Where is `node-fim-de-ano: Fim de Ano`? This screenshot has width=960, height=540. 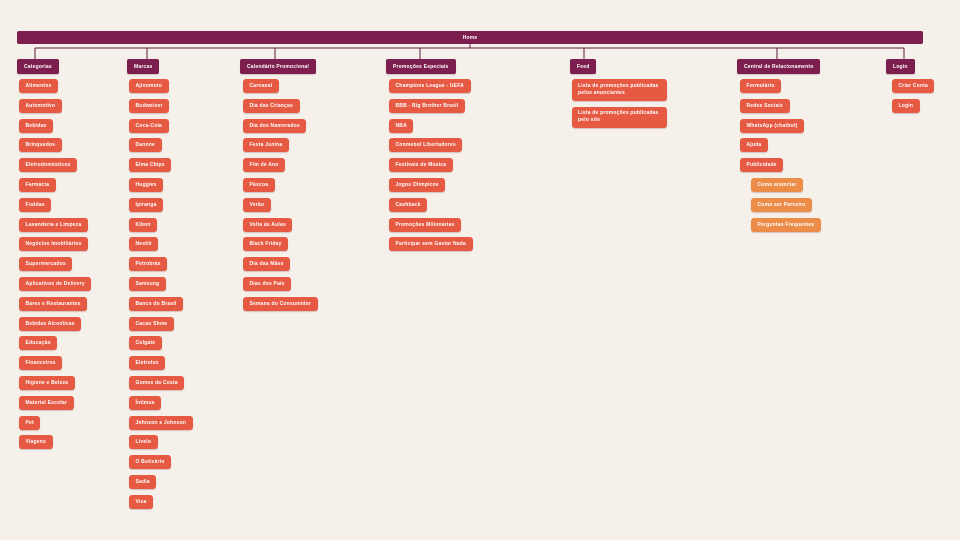
node-fim-de-ano: Fim de Ano is located at coordinates (264, 165).